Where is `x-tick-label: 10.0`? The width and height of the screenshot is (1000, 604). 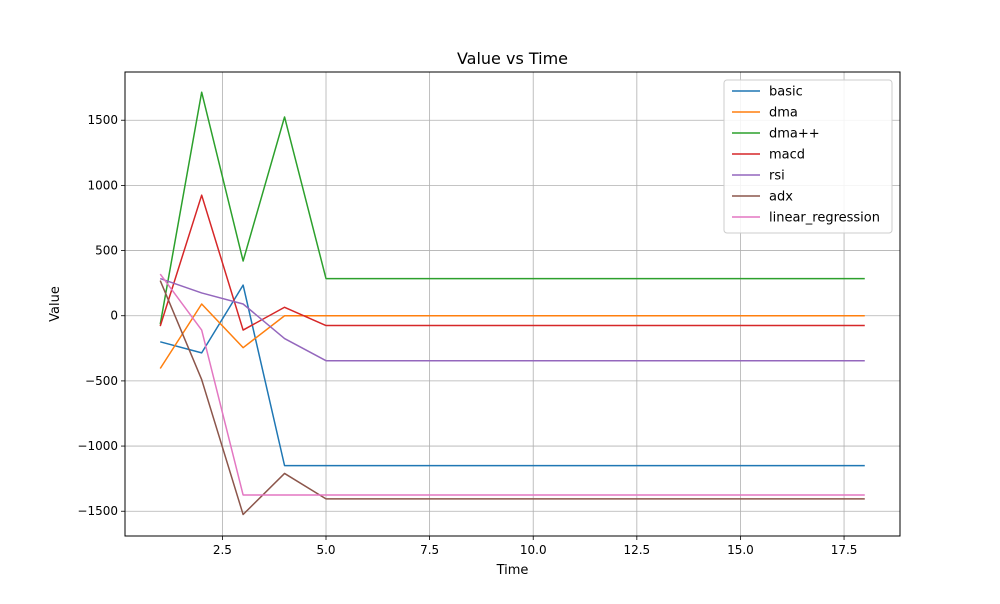 x-tick-label: 10.0 is located at coordinates (533, 550).